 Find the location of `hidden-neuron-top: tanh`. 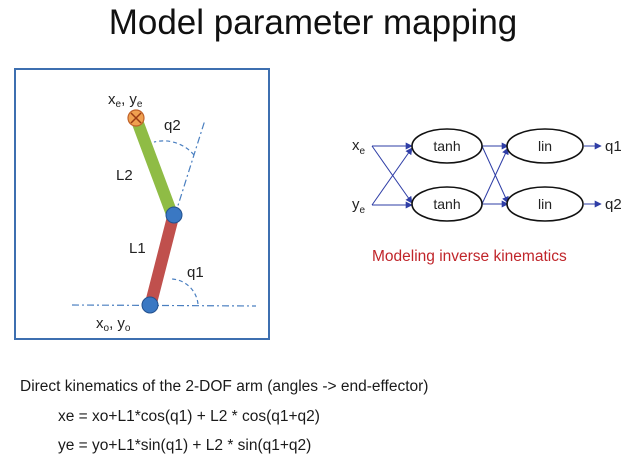

hidden-neuron-top: tanh is located at coordinates (447, 146).